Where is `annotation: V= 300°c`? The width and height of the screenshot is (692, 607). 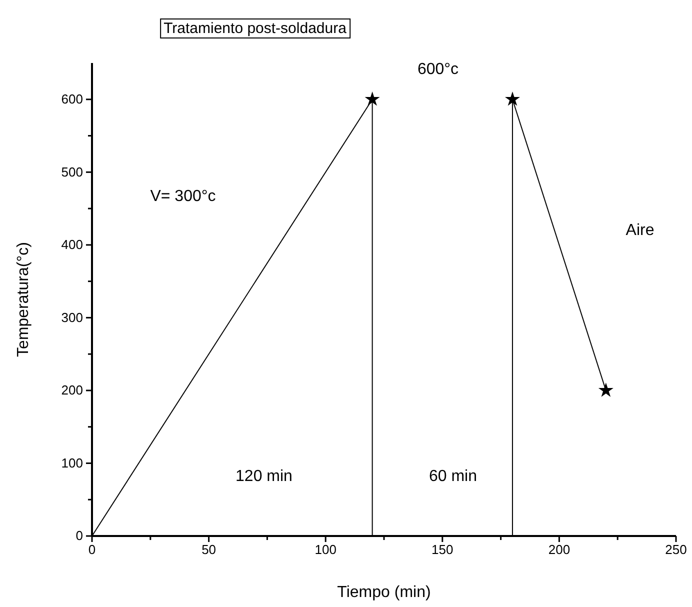
annotation: V= 300°c is located at coordinates (183, 197).